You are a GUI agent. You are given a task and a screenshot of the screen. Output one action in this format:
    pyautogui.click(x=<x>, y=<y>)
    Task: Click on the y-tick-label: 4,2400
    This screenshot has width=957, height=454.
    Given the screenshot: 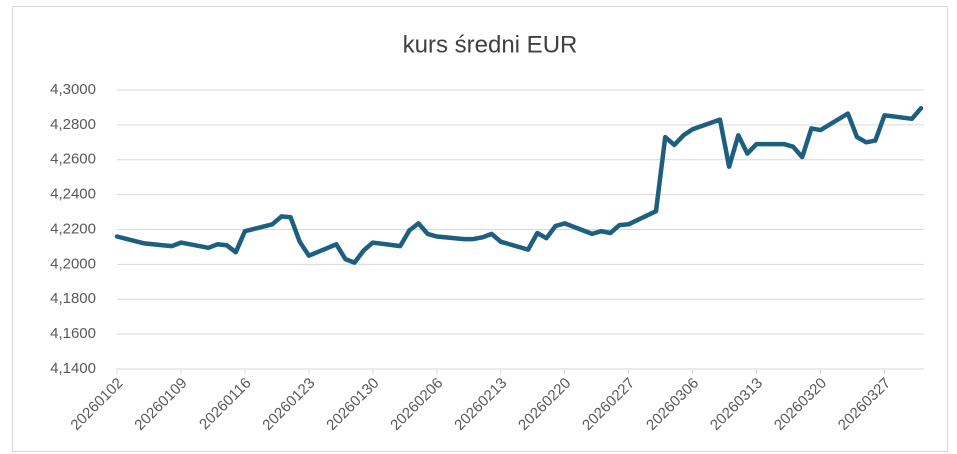 What is the action you would take?
    pyautogui.click(x=73, y=194)
    